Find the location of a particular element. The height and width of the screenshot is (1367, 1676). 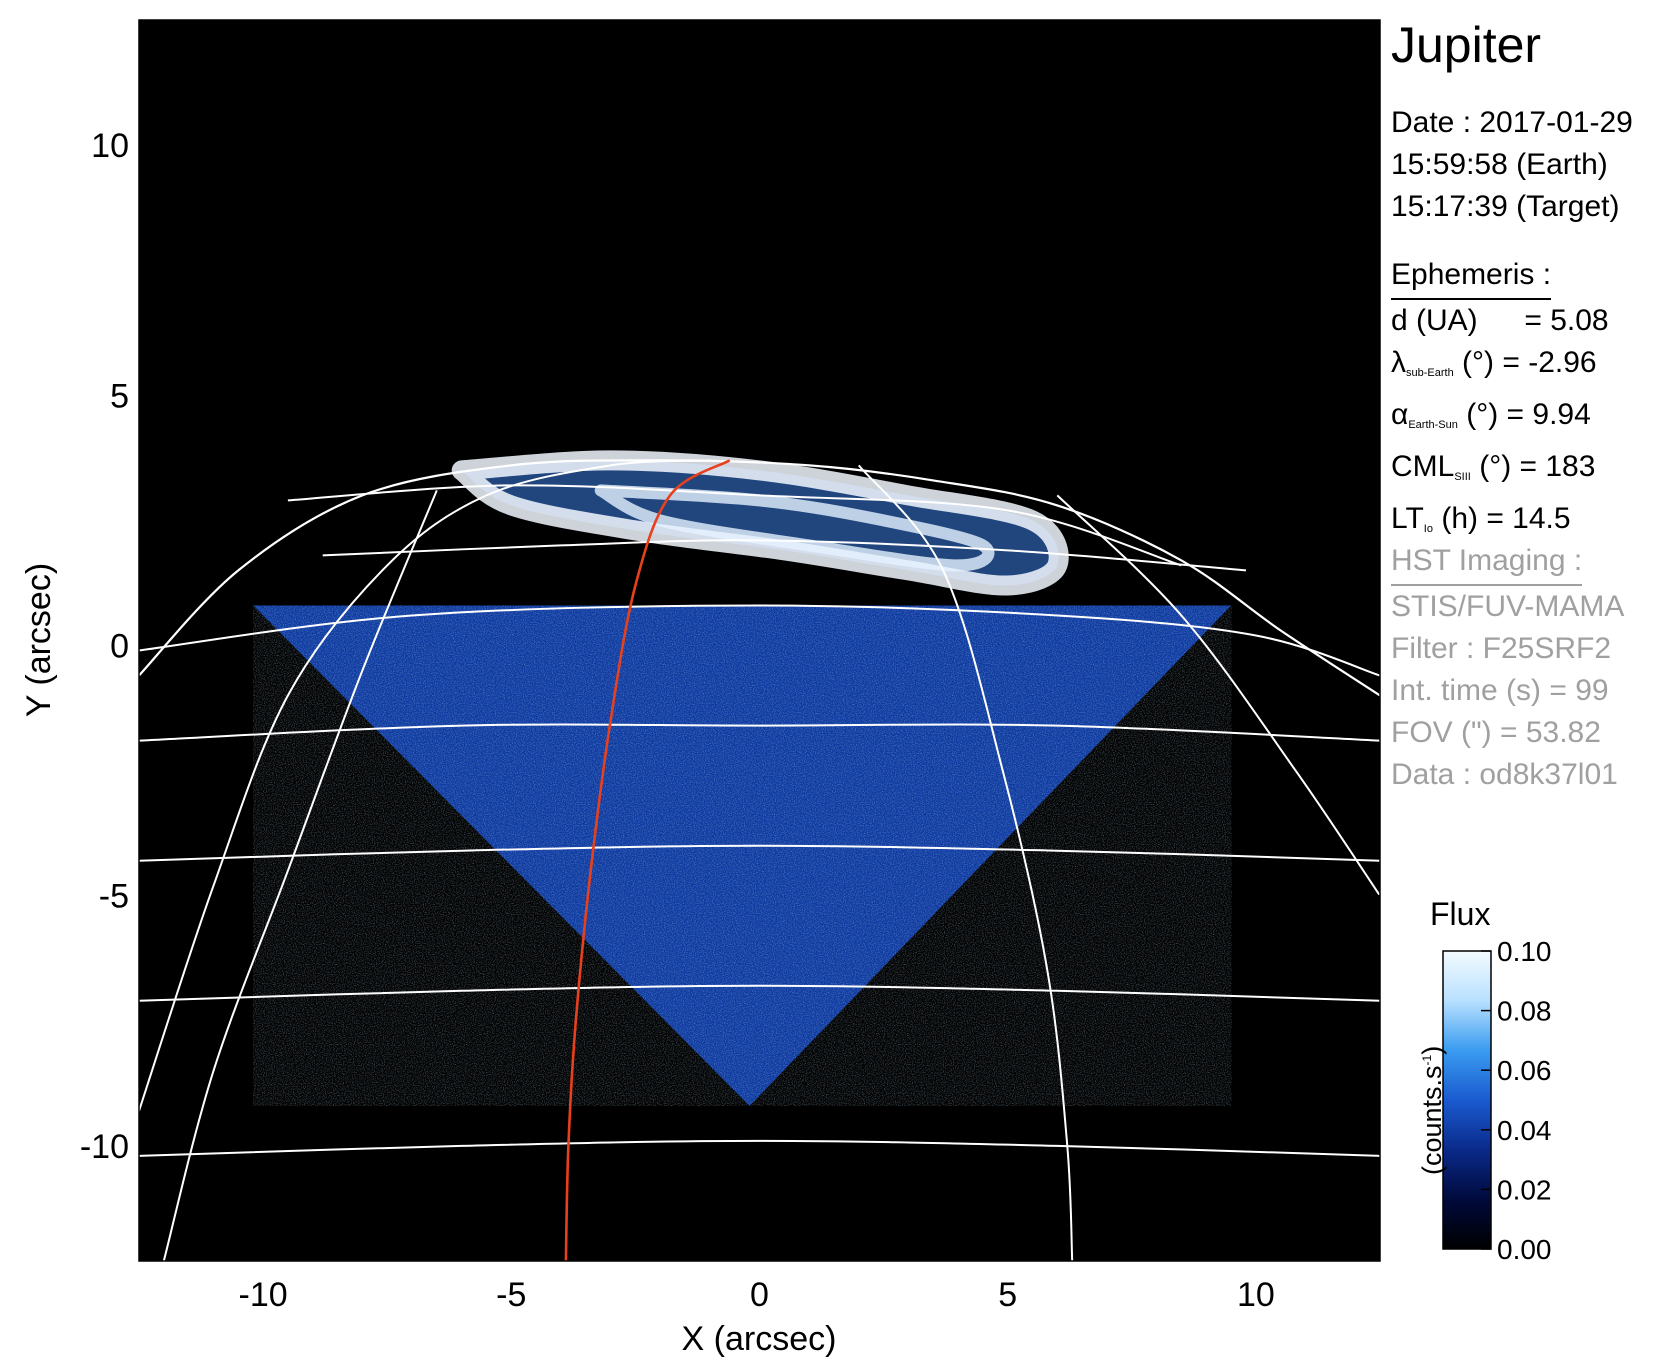

y-tick-label: 0 is located at coordinates (119, 647).